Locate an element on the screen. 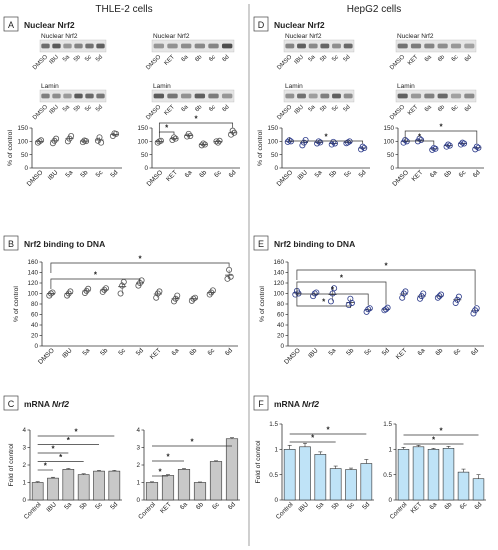  blot-d-lamin-1-lane-label: IBU is located at coordinates (299, 109).